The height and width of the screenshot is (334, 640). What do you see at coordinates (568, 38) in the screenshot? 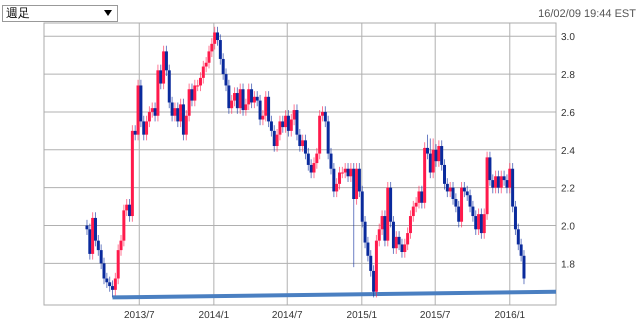
I see `y-tick-label: 3.0` at bounding box center [568, 38].